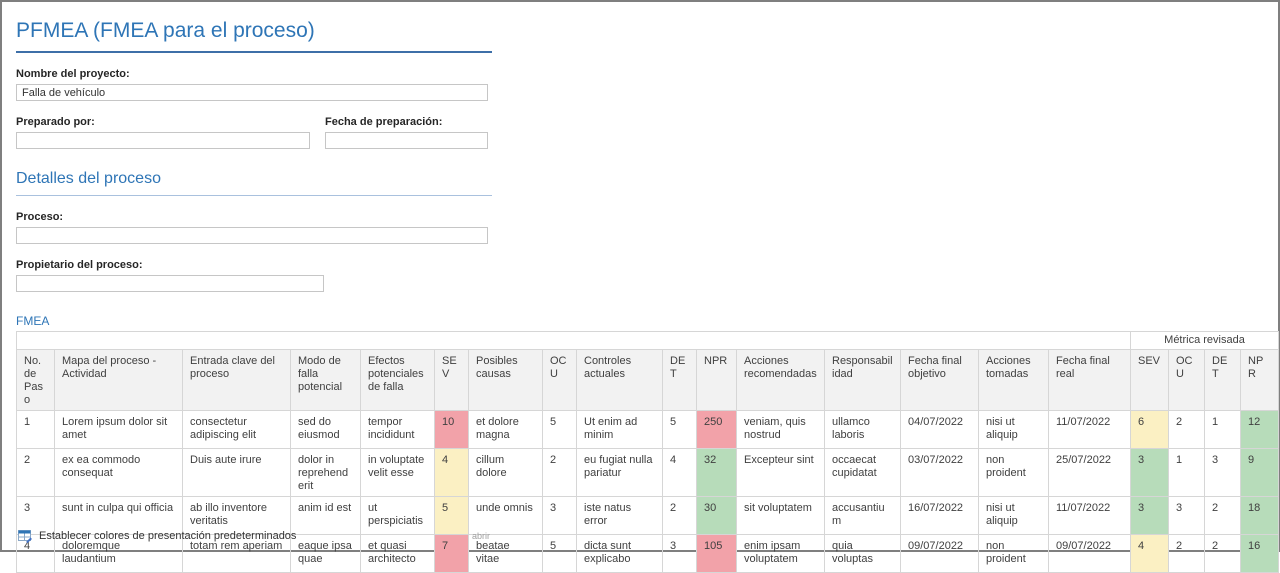 Image resolution: width=1280 pixels, height=573 pixels. What do you see at coordinates (1186, 472) in the screenshot?
I see `cell-r_ocu: 1` at bounding box center [1186, 472].